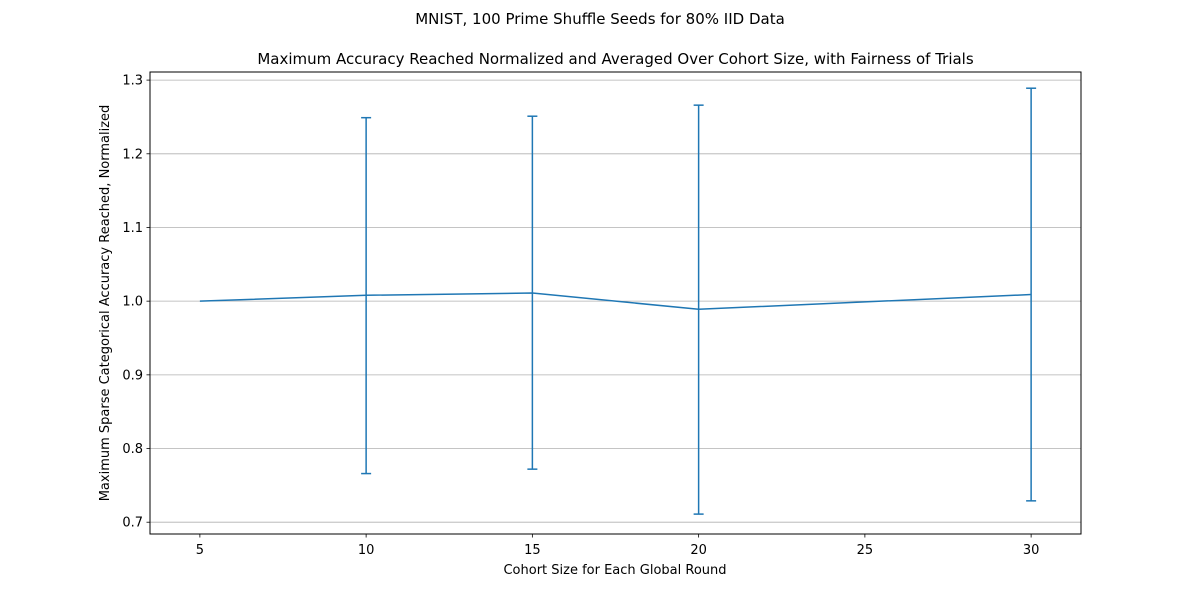 The width and height of the screenshot is (1200, 600). I want to click on x-tick-label: 10, so click(366, 550).